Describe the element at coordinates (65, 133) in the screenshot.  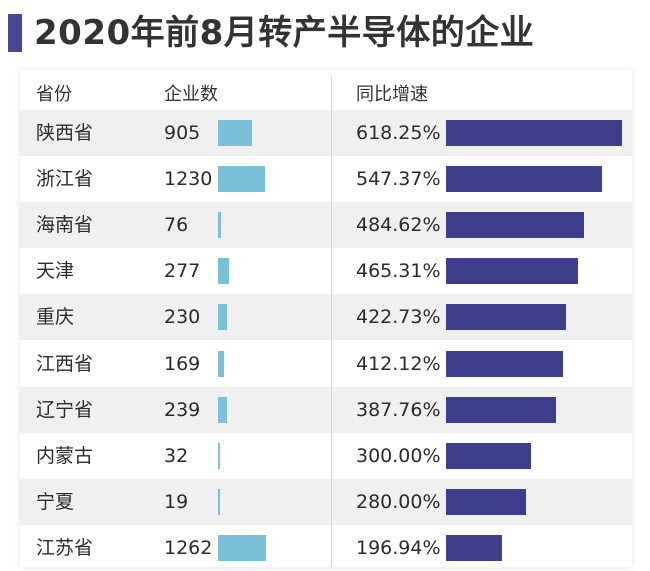
I see `province-cell: 陕西省` at that location.